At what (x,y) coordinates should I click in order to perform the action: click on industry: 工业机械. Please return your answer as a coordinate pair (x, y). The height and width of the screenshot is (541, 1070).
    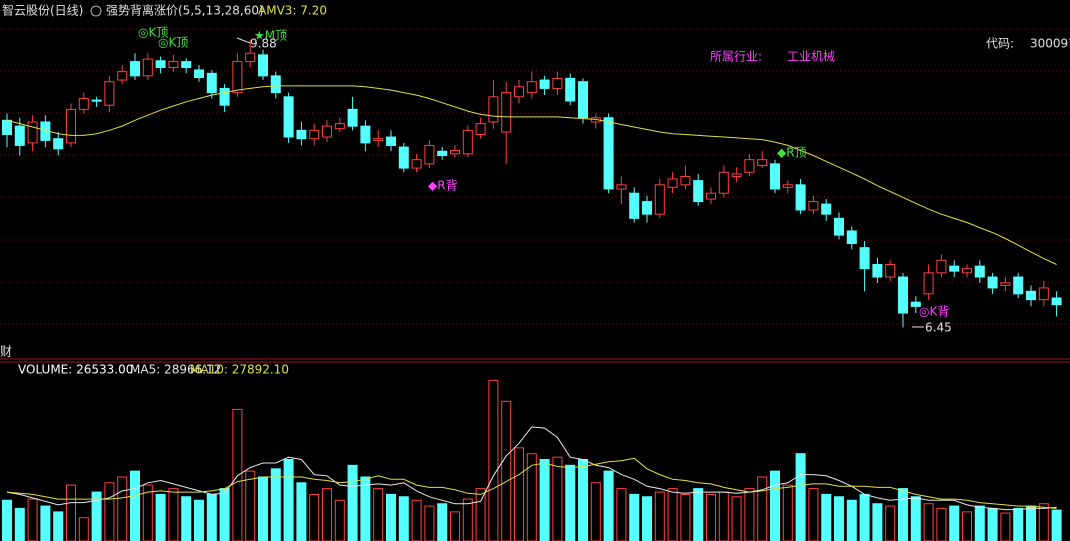
    Looking at the image, I should click on (811, 56).